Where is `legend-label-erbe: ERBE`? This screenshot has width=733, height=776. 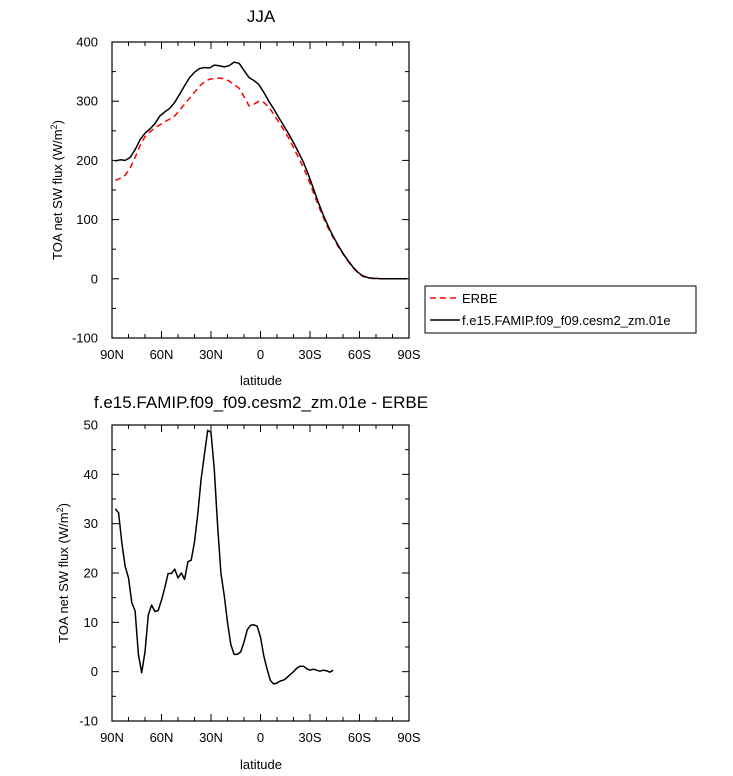
legend-label-erbe: ERBE is located at coordinates (480, 298).